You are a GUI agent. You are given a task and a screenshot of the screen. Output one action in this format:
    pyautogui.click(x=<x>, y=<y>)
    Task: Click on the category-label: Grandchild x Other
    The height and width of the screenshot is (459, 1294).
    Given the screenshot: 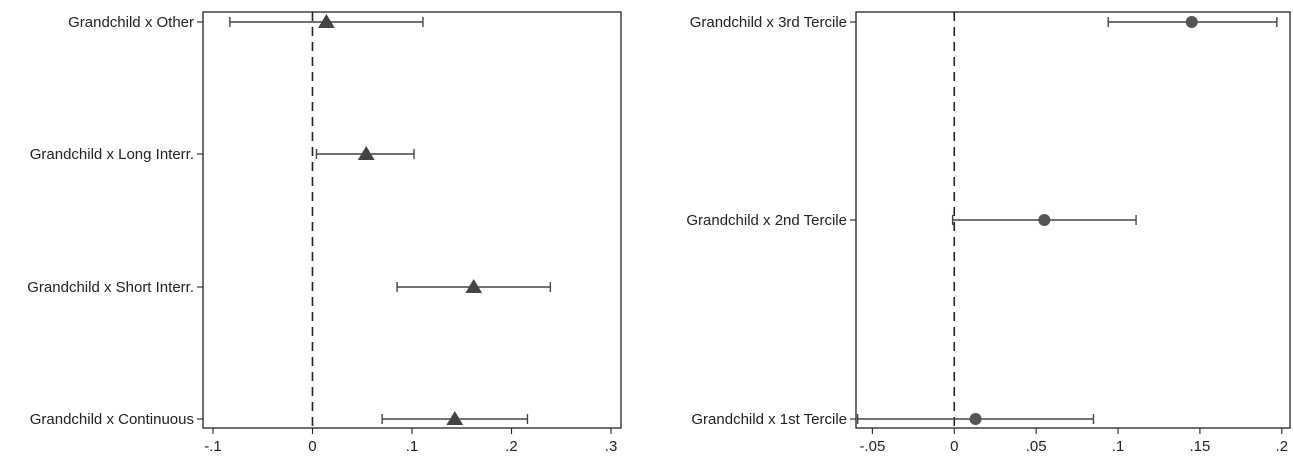 What is the action you would take?
    pyautogui.click(x=131, y=22)
    